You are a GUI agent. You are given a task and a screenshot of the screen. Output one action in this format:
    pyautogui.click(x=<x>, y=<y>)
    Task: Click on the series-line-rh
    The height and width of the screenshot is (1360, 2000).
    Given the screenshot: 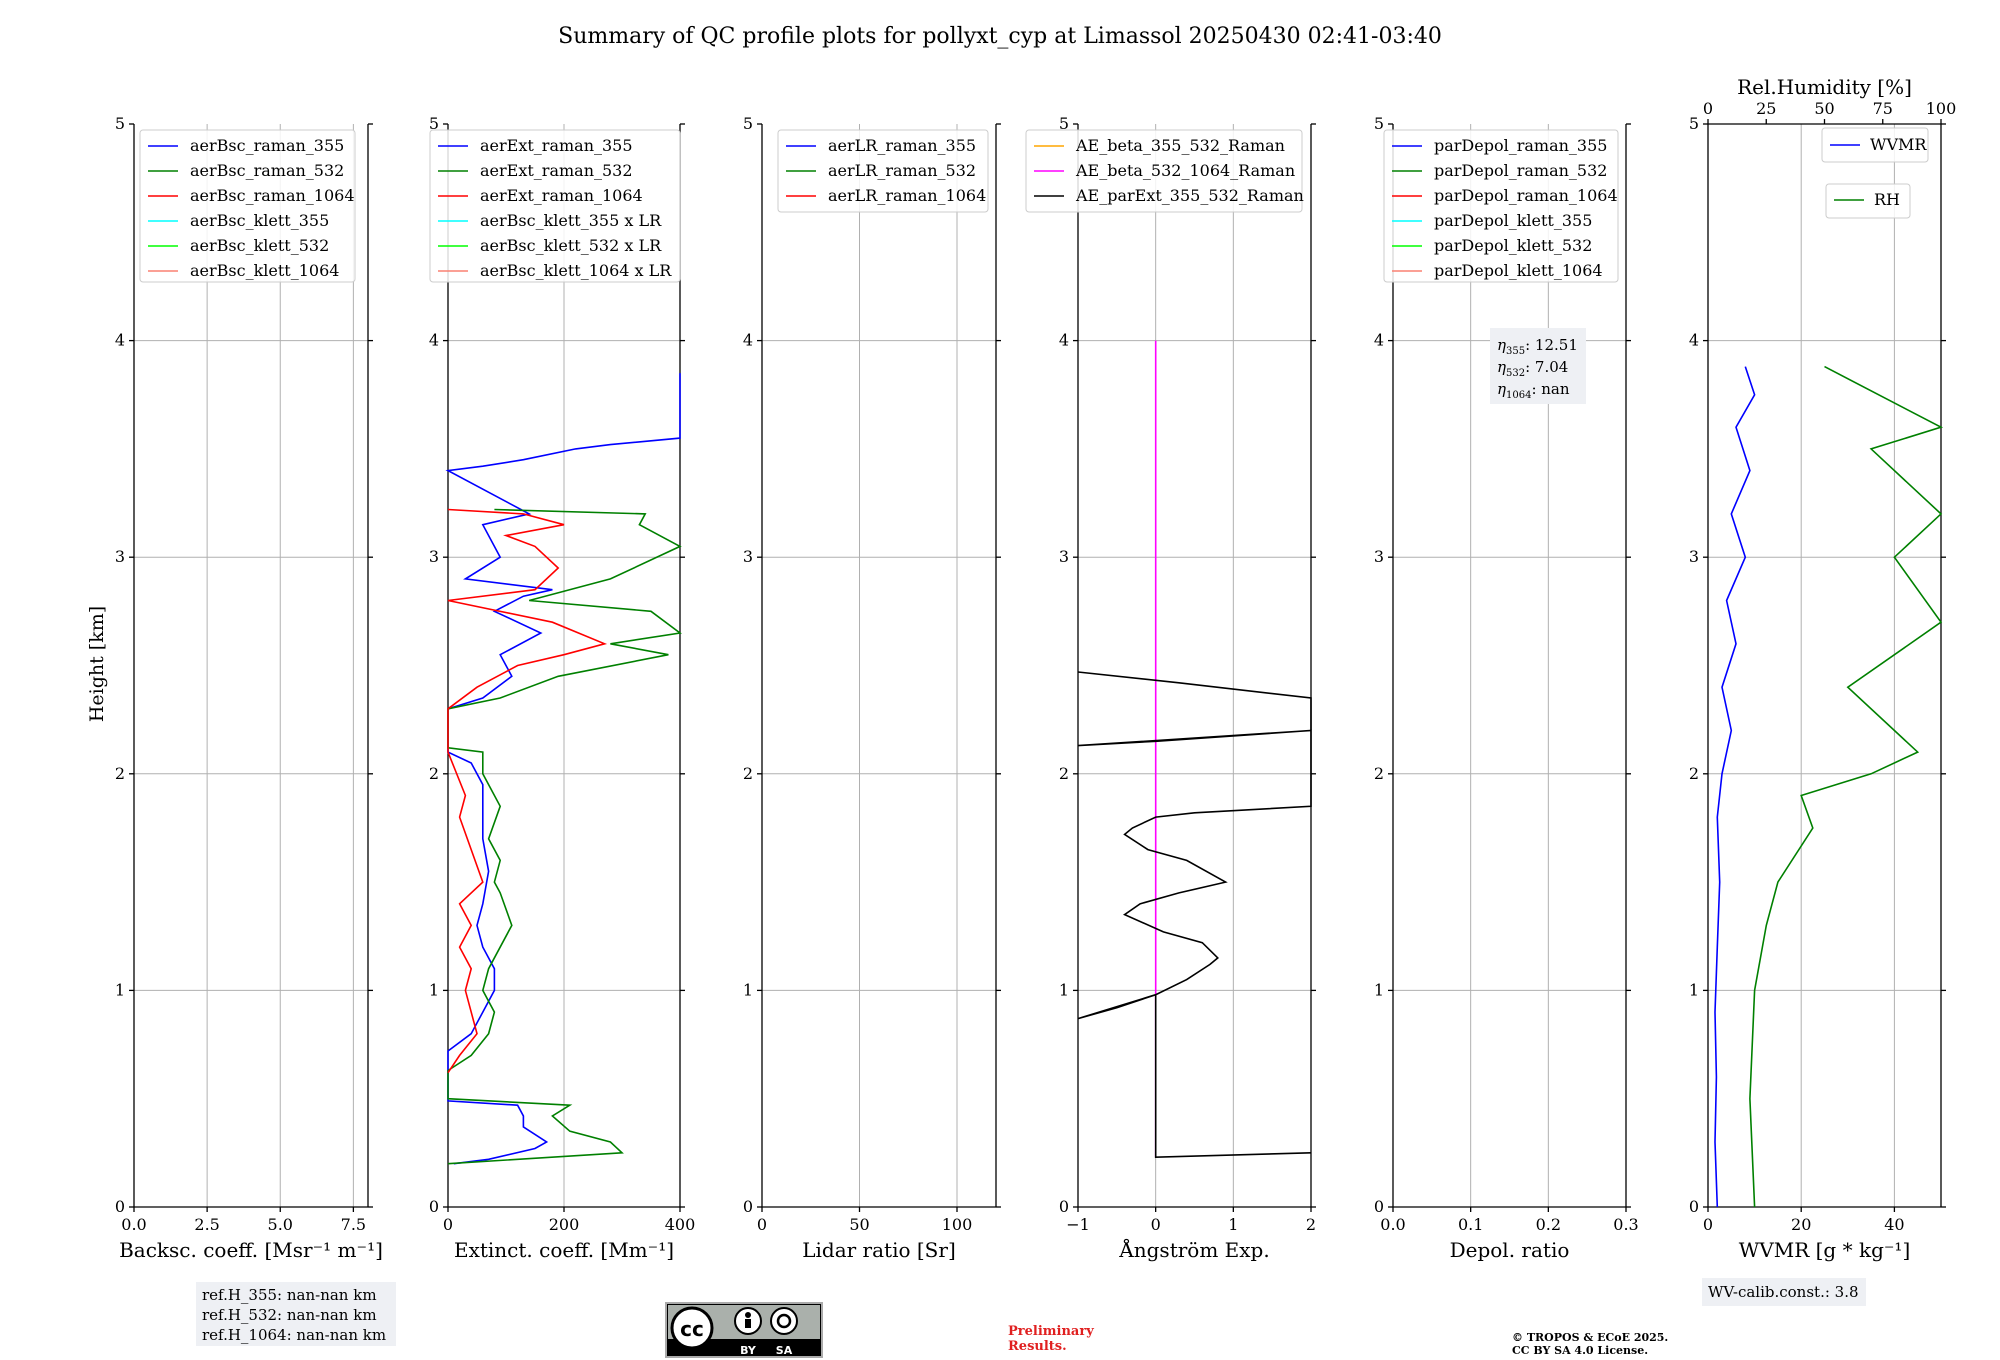 What is the action you would take?
    pyautogui.click(x=1846, y=786)
    